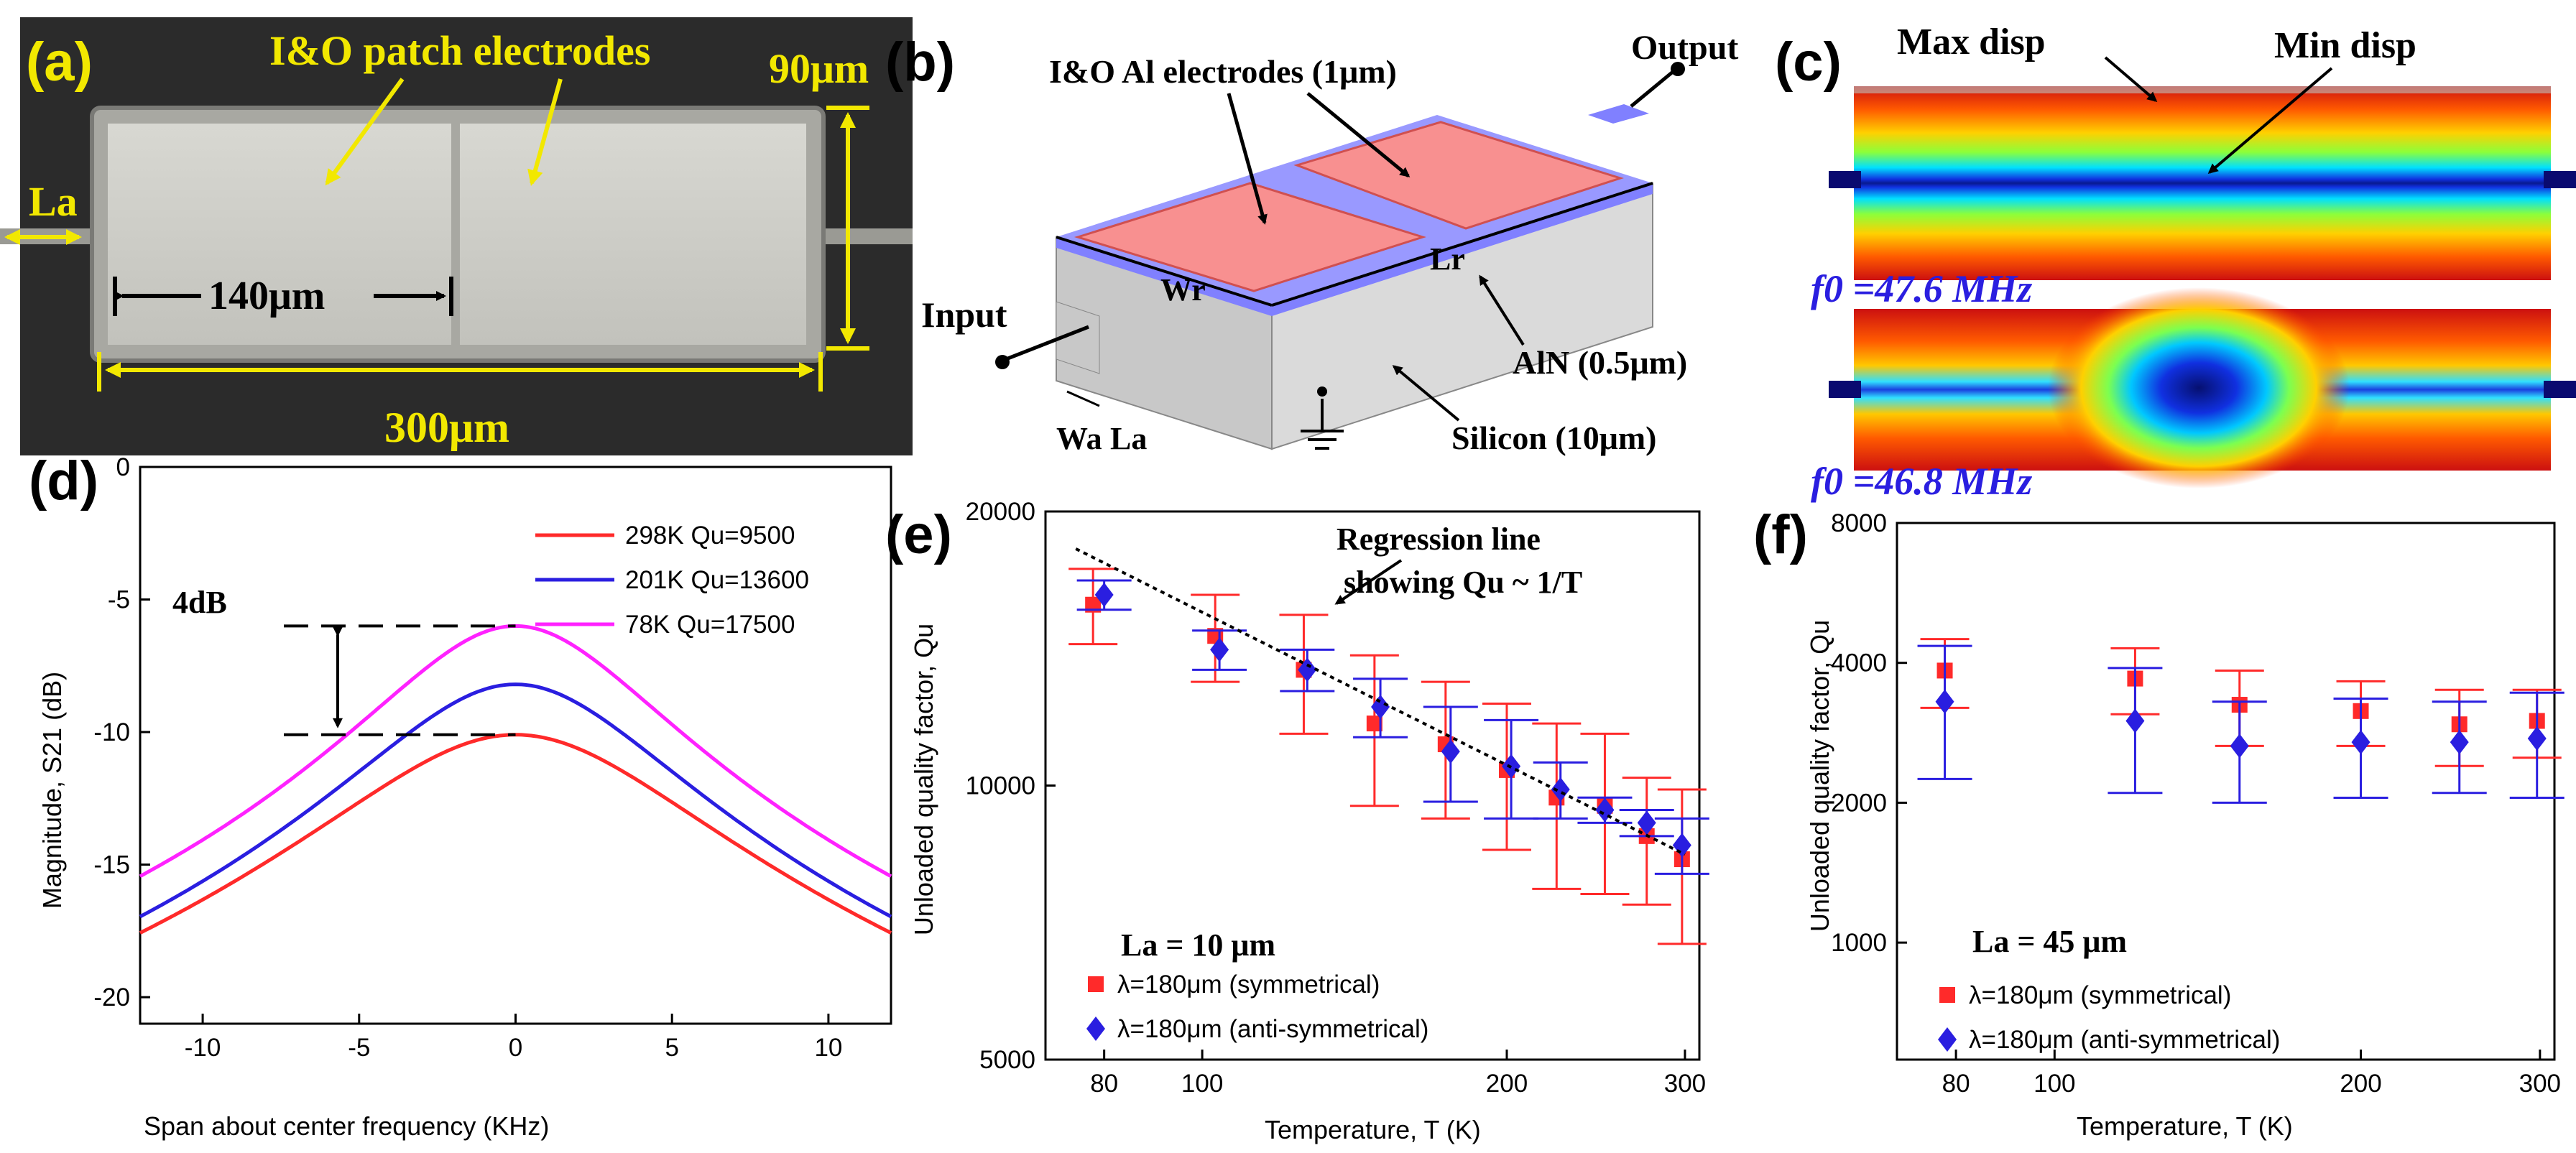 Image resolution: width=2576 pixels, height=1153 pixels. Describe the element at coordinates (1047, 343) in the screenshot. I see `input-lead` at that location.